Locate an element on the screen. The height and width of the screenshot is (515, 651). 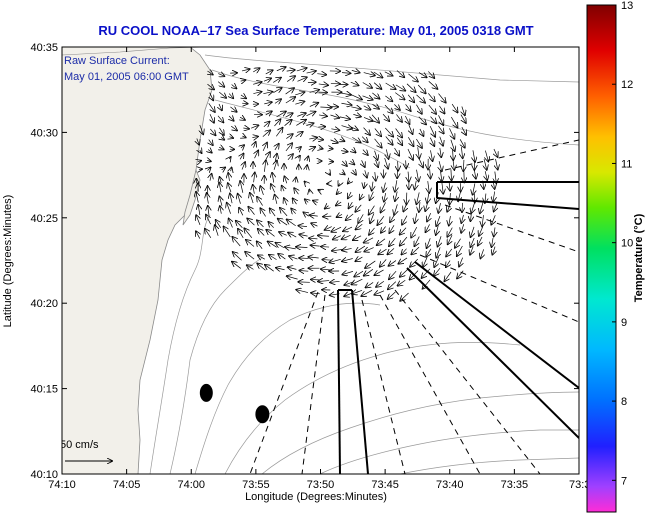
colorbar-tick-label: 9 is located at coordinates (624, 323).